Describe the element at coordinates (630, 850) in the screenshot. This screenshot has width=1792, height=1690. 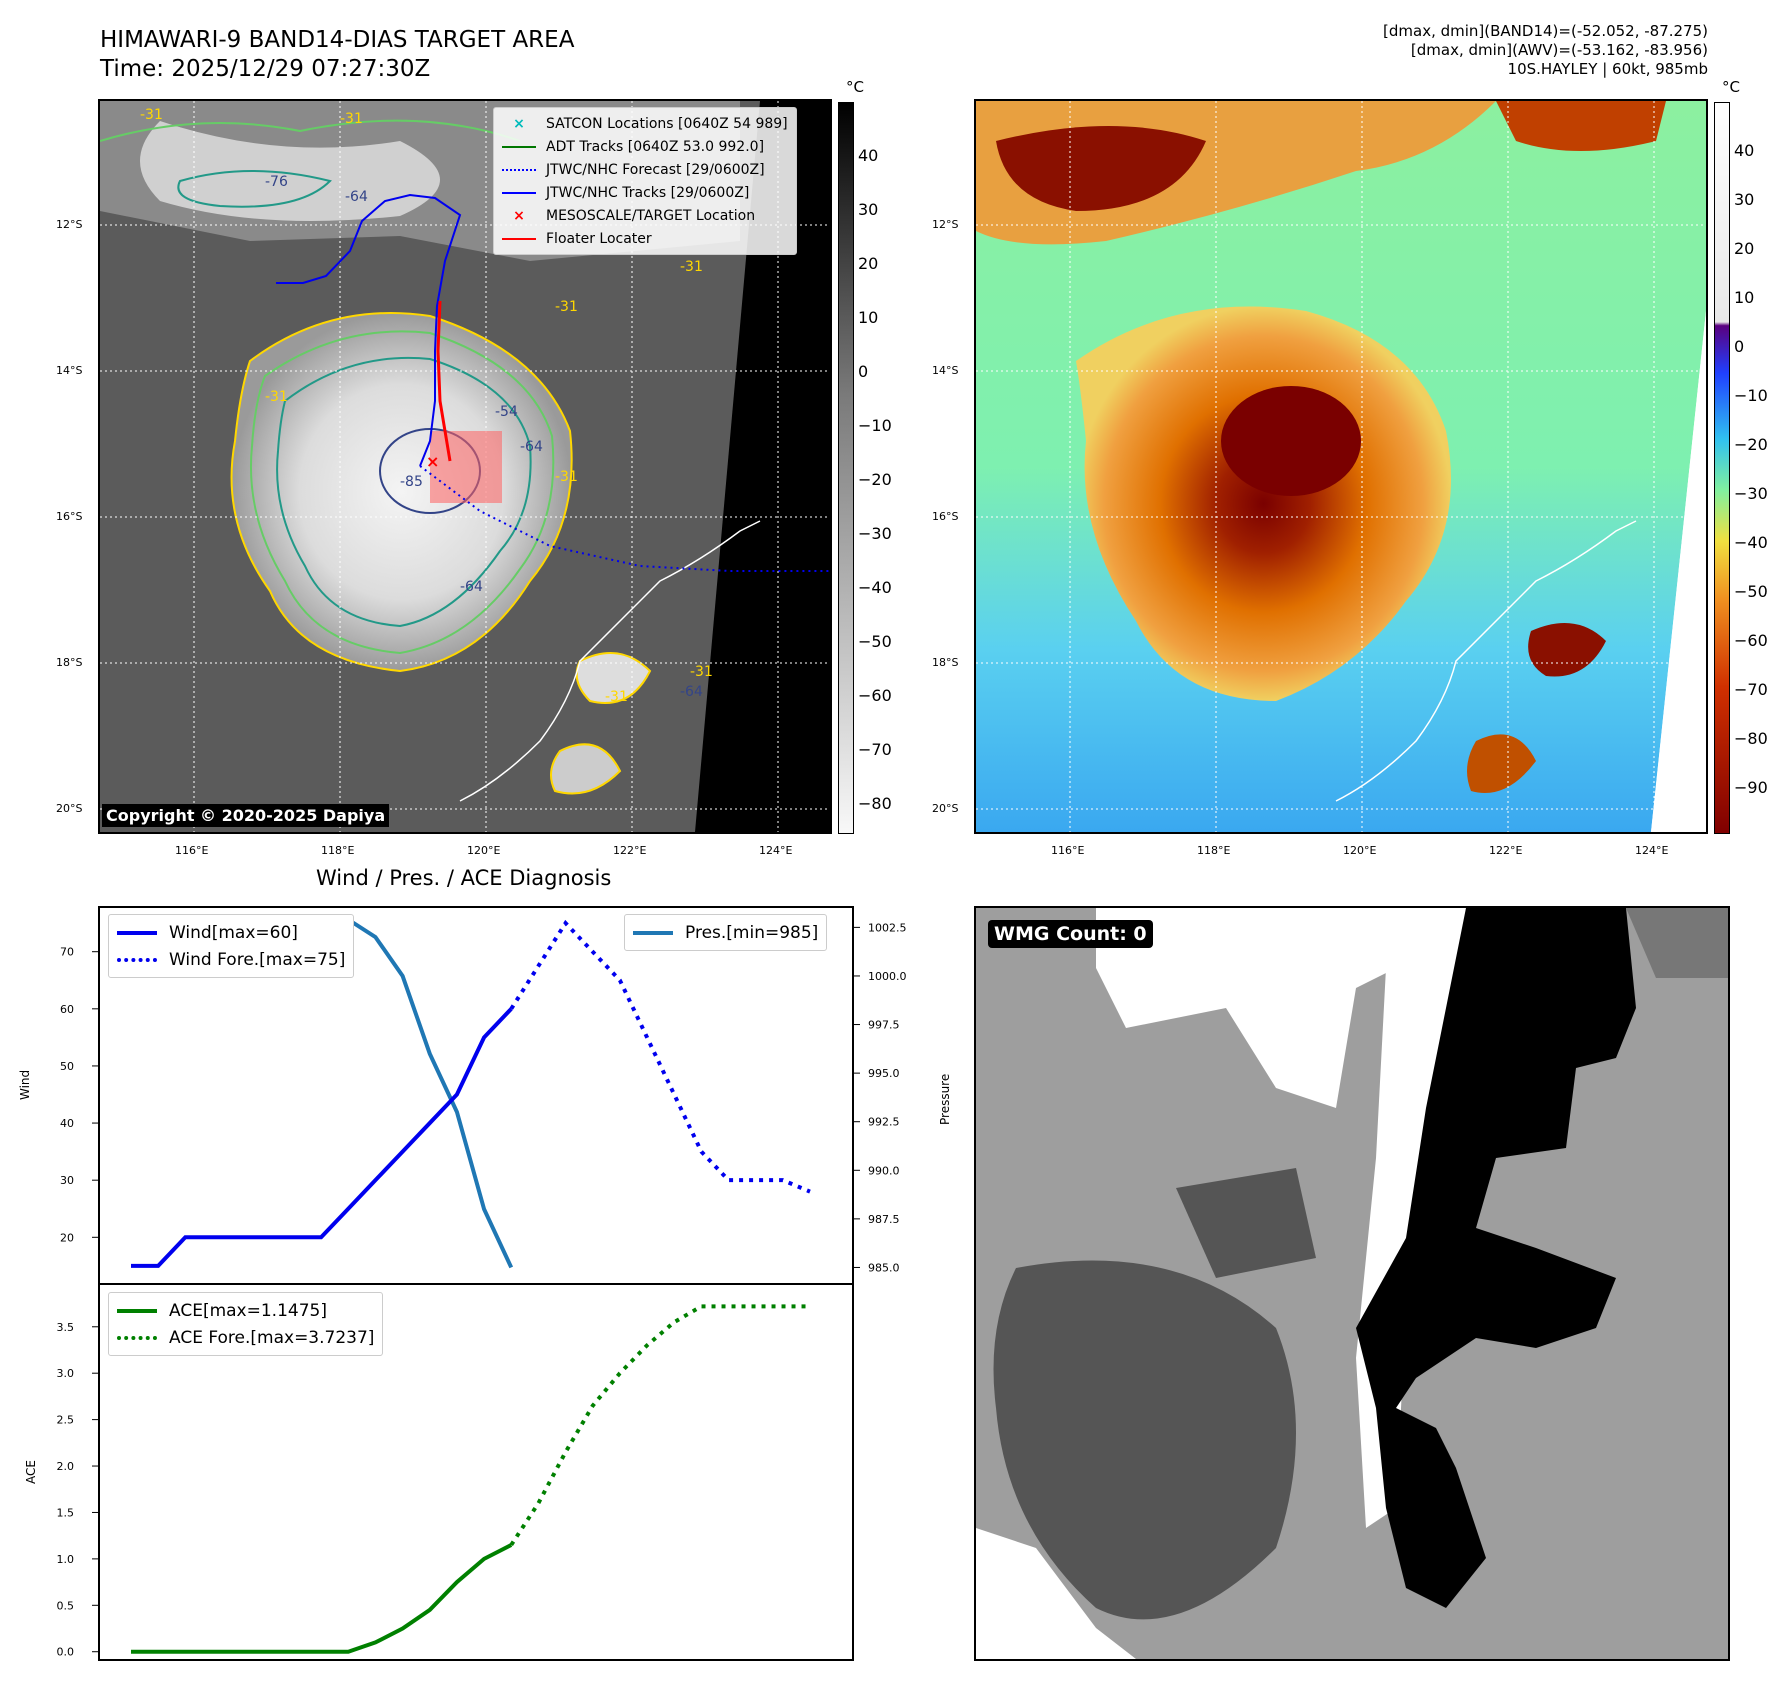
I see `ir-lon-label: 122°E` at that location.